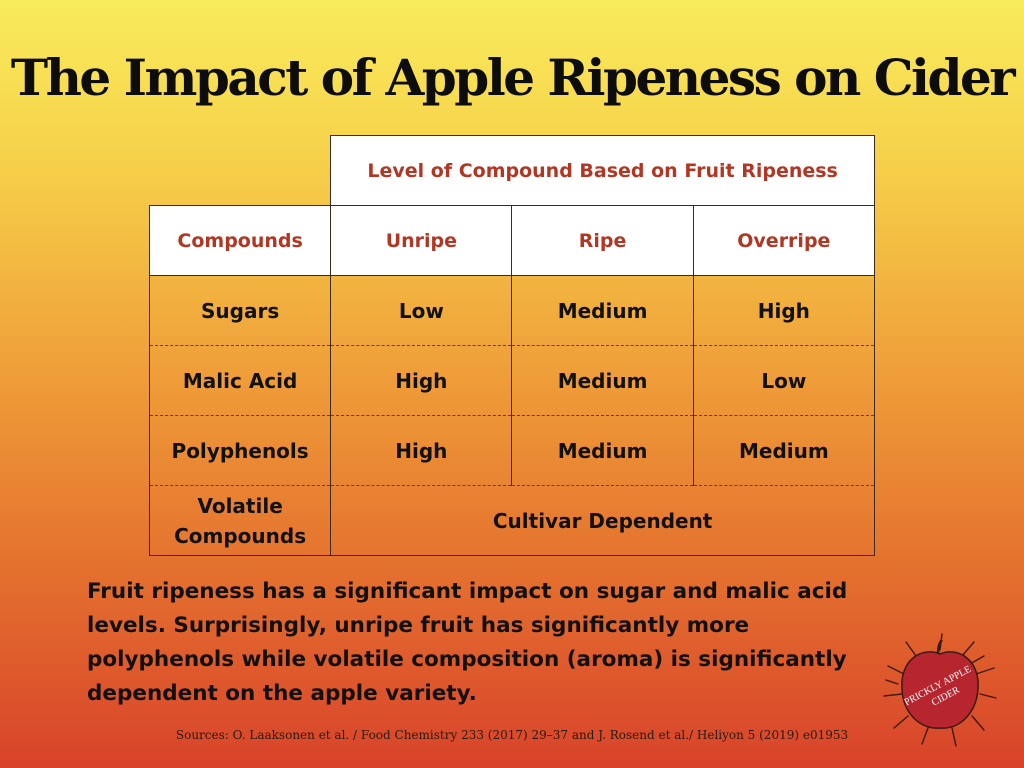 This screenshot has width=1024, height=768. I want to click on row-overripe: Medium, so click(784, 450).